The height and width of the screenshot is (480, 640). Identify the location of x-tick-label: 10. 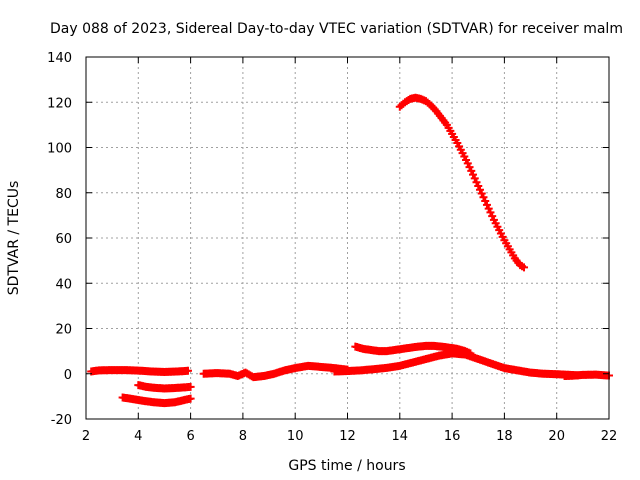
(295, 436).